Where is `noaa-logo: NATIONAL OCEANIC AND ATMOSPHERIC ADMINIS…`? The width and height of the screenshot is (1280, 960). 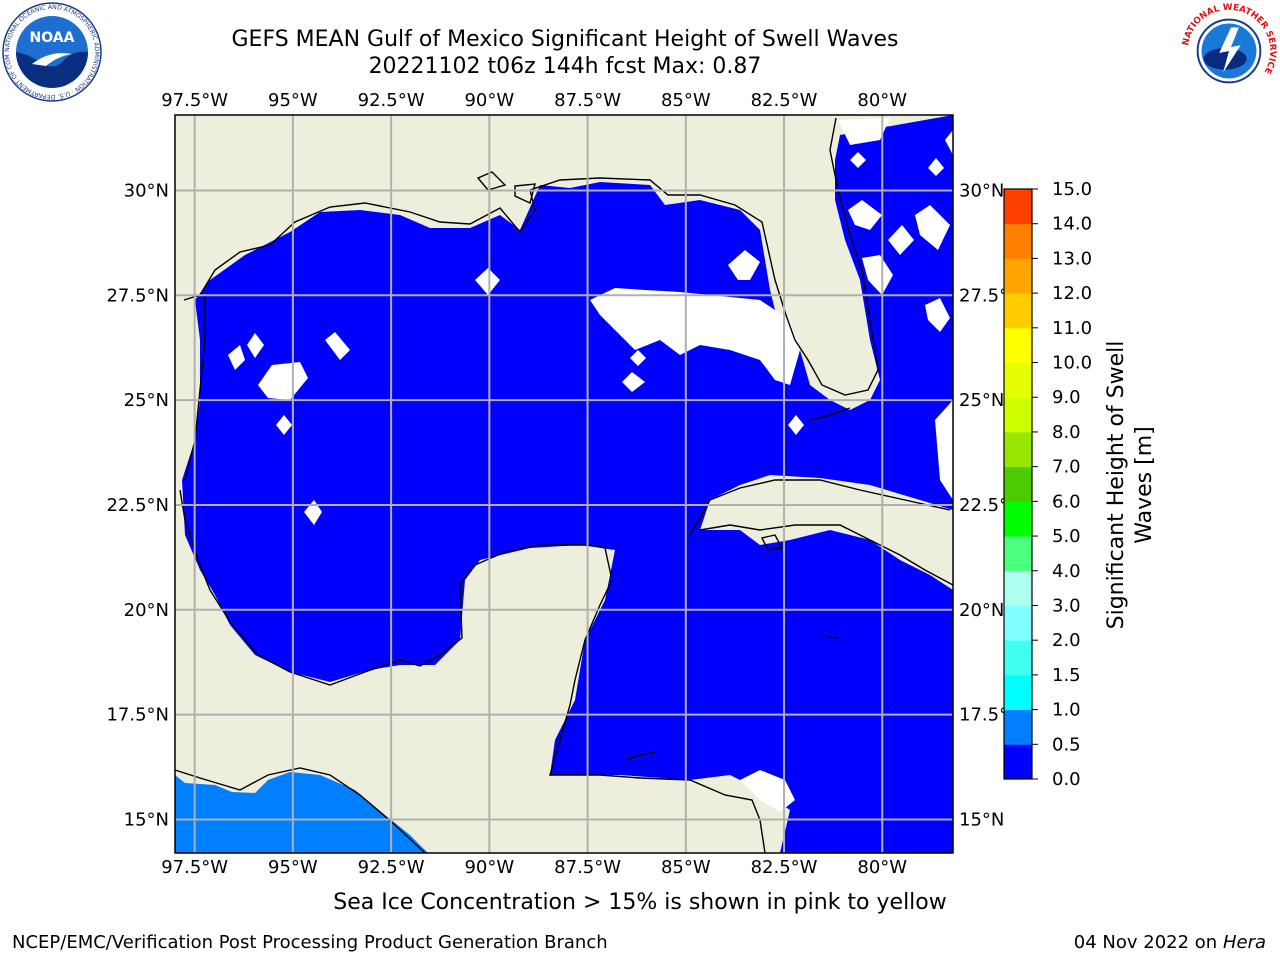
noaa-logo: NATIONAL OCEANIC AND ATMOSPHERIC ADMINIS… is located at coordinates (52, 52).